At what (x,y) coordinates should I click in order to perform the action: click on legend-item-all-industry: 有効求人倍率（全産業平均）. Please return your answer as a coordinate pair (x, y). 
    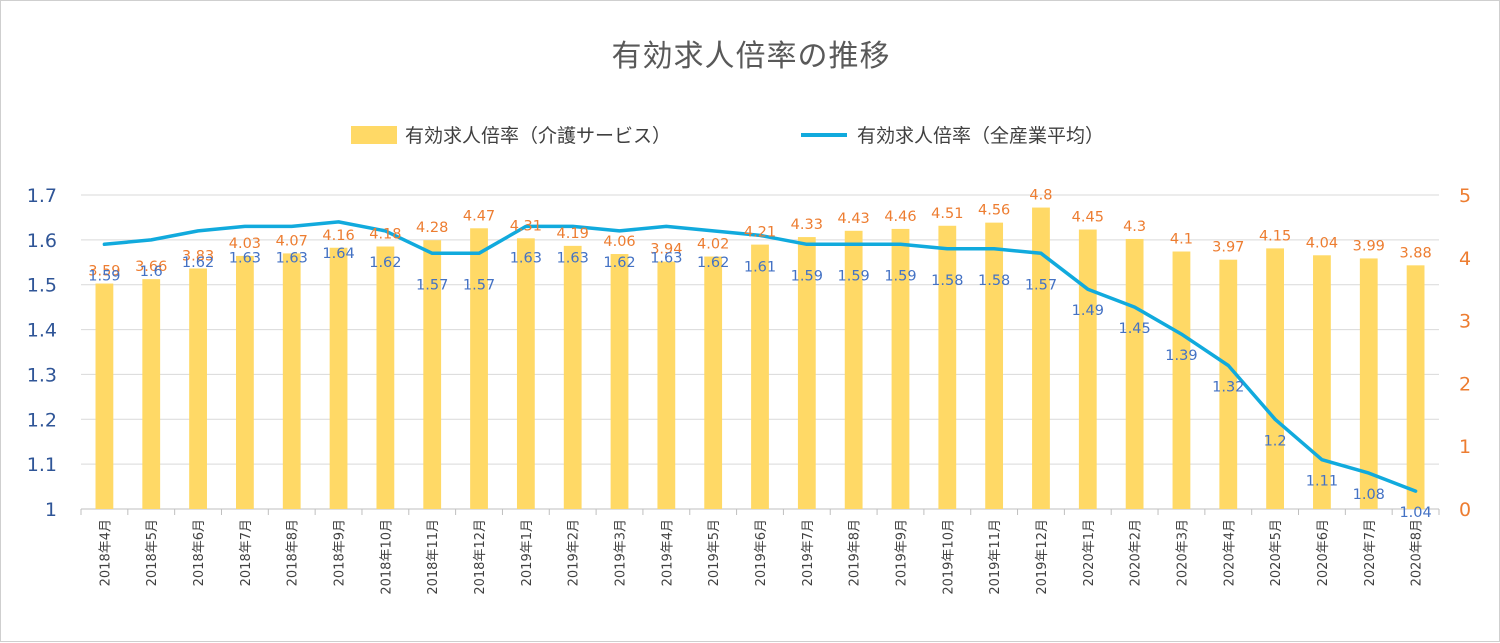
    Looking at the image, I should click on (952, 134).